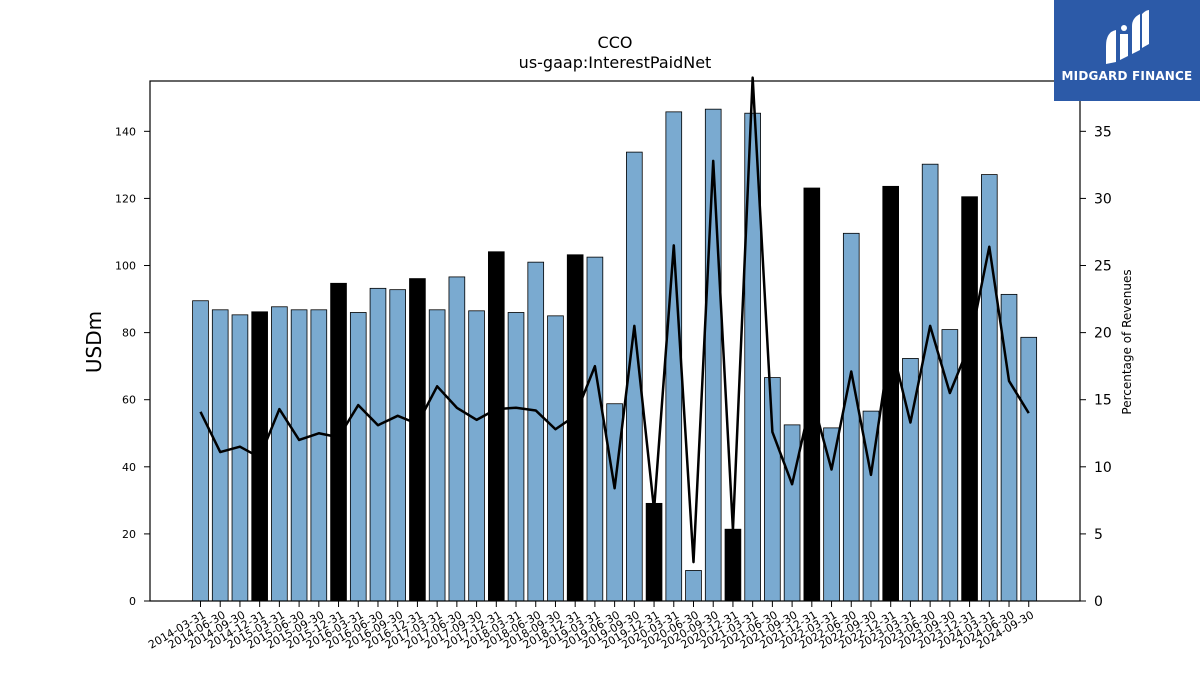 This screenshot has height=675, width=1200. What do you see at coordinates (125, 266) in the screenshot?
I see `left-tick-label: 100` at bounding box center [125, 266].